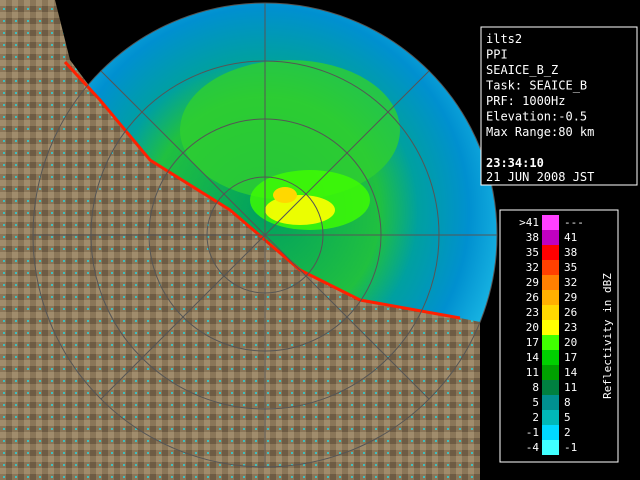 This screenshot has height=480, width=640. Describe the element at coordinates (533, 357) in the screenshot. I see `legend-low: 14` at that location.